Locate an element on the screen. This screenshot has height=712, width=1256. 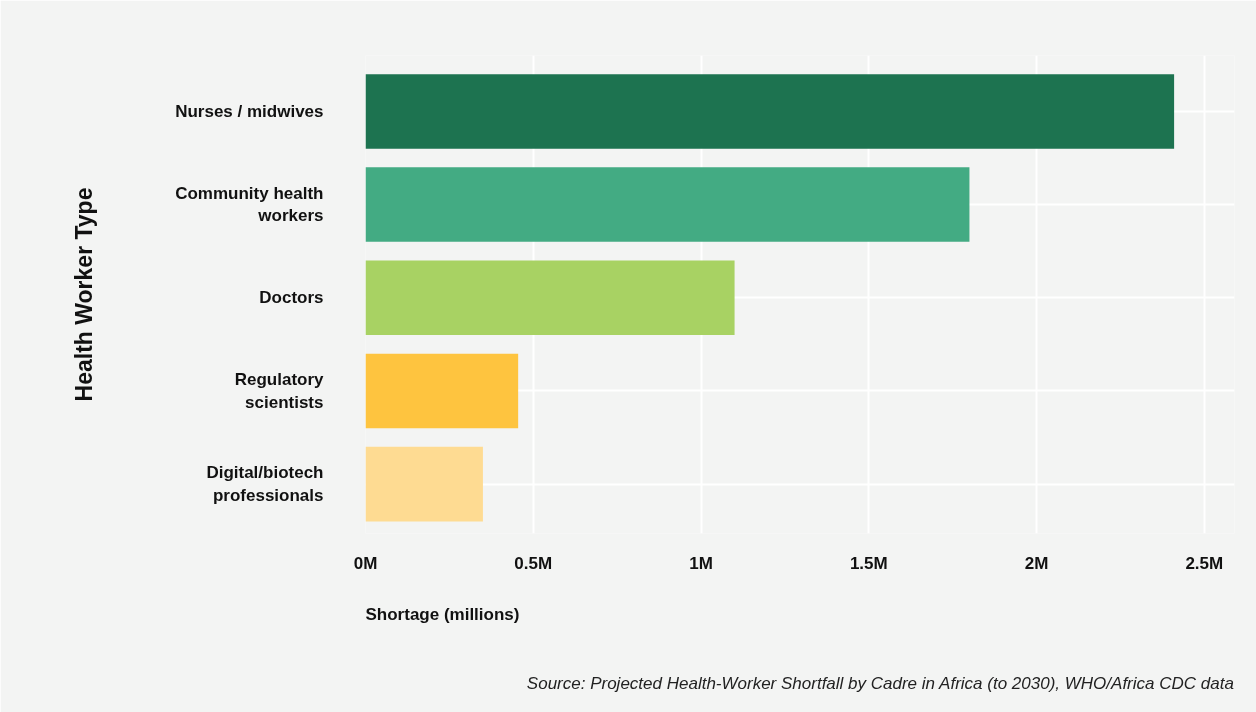
x-tick-label: 2M is located at coordinates (1036, 563).